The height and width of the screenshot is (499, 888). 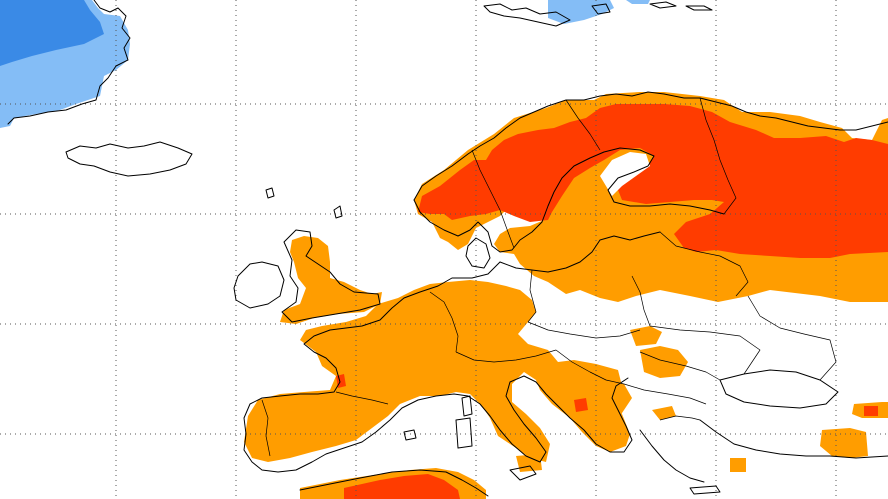 What do you see at coordinates (478, 253) in the screenshot?
I see `coast-denmark` at bounding box center [478, 253].